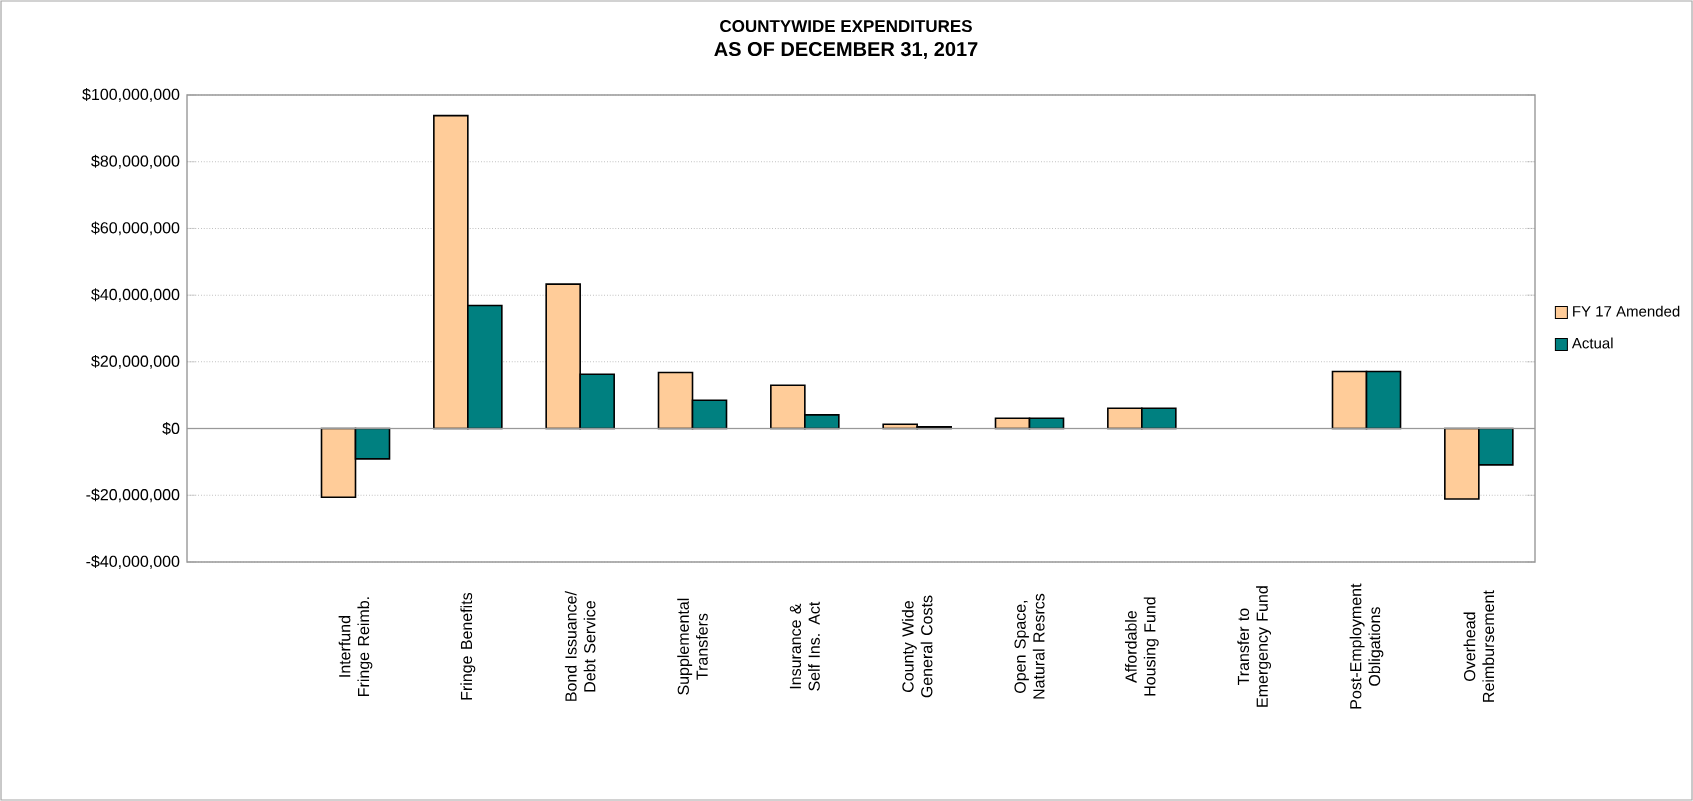 The width and height of the screenshot is (1693, 801). Describe the element at coordinates (692, 646) in the screenshot. I see `x-tick-label: Supplemental Transfers` at that location.